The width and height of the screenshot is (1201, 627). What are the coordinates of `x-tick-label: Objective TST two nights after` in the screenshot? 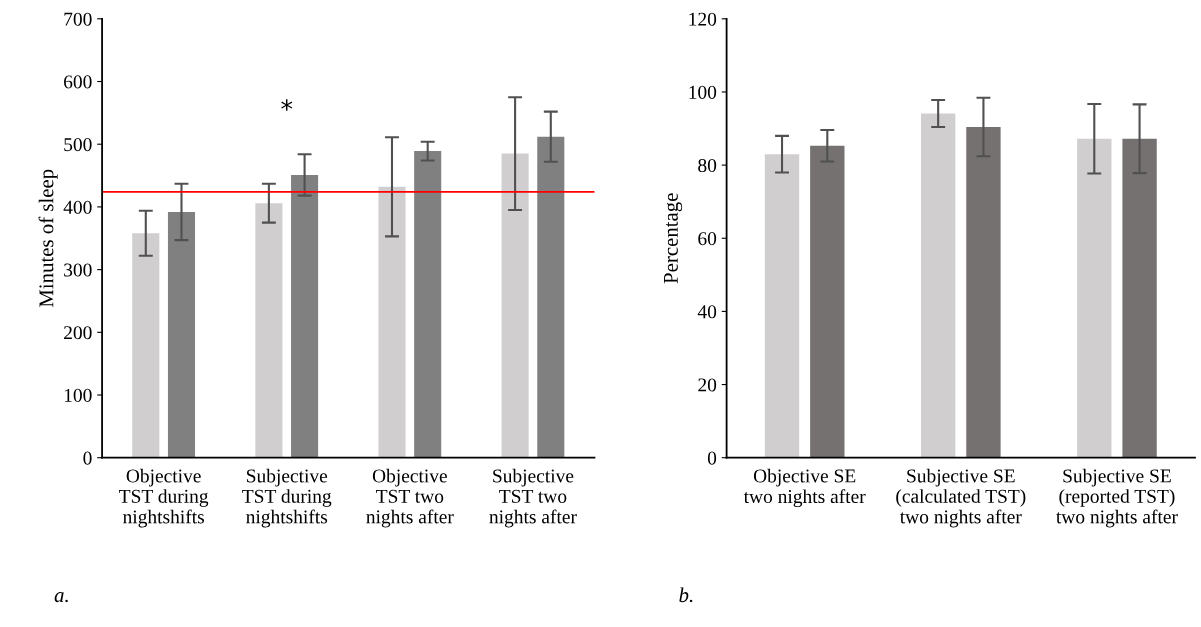 It's located at (410, 498).